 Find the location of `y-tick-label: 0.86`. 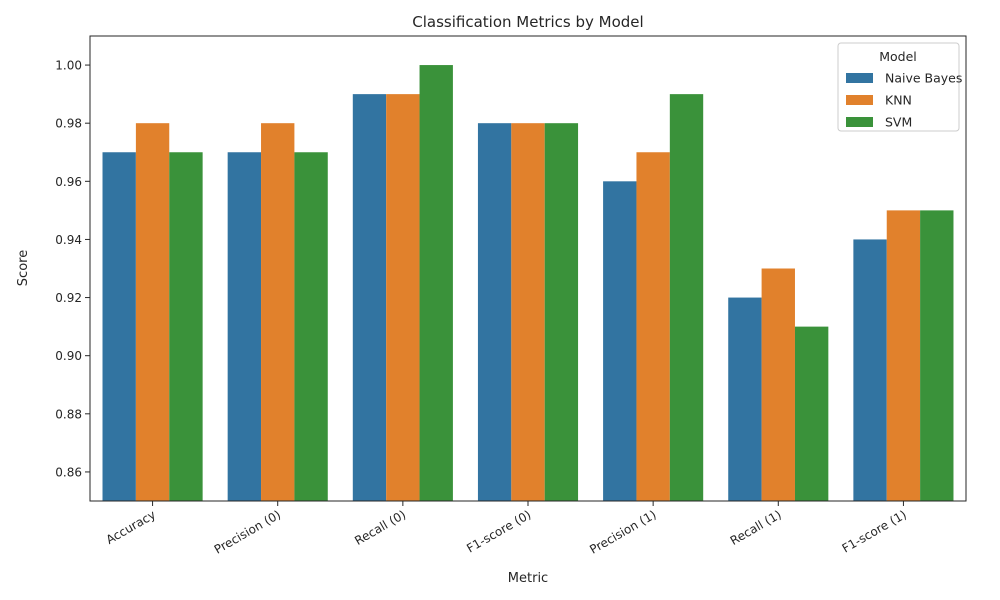

y-tick-label: 0.86 is located at coordinates (68, 472).